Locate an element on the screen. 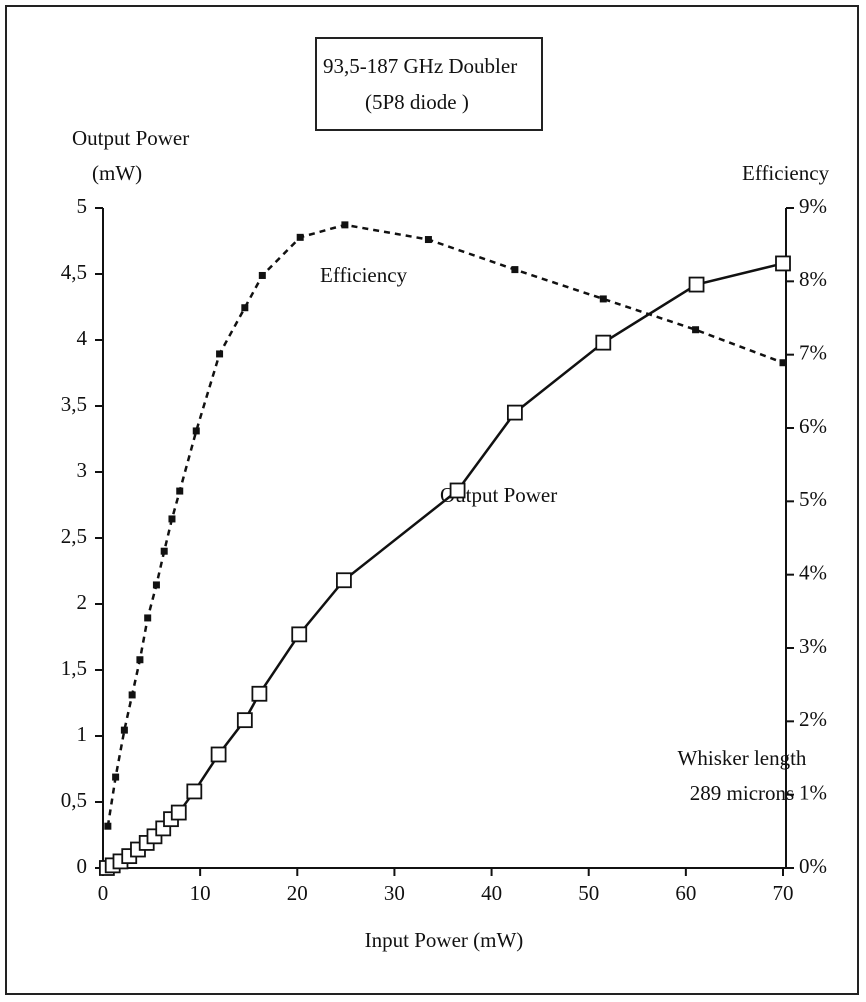 The image size is (866, 1002). y2-tick-label: 8% is located at coordinates (813, 279).